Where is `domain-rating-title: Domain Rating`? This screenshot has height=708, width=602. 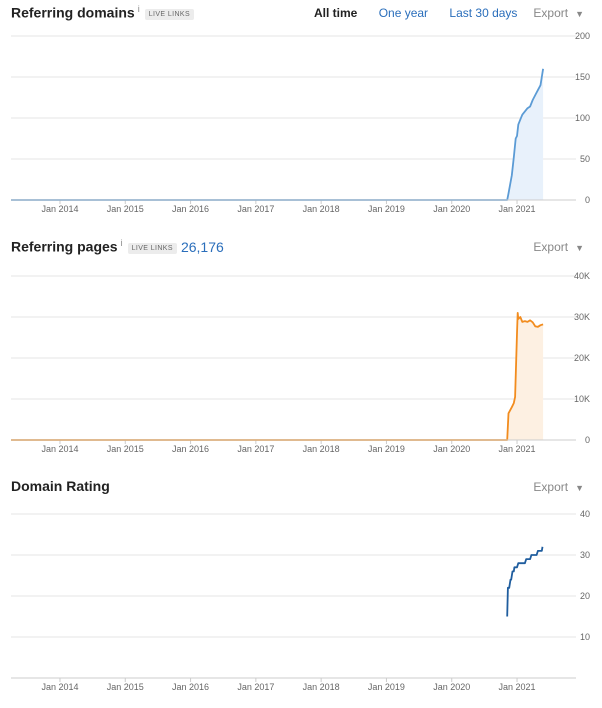
domain-rating-title: Domain Rating is located at coordinates (60, 486).